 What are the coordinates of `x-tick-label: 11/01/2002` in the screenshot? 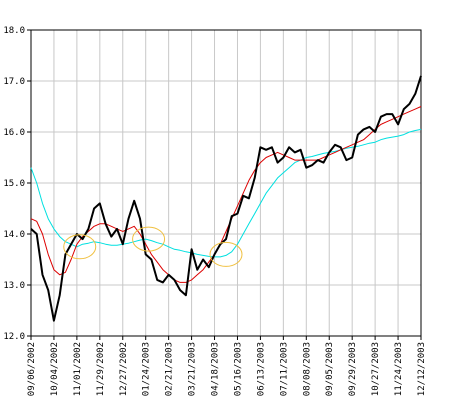 It's located at (78, 369).